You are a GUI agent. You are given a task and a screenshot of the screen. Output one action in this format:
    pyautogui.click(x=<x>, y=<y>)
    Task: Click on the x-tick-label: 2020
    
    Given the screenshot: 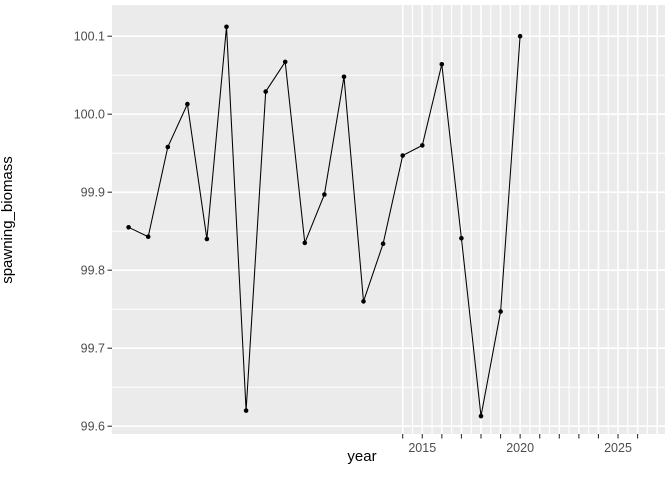 What is the action you would take?
    pyautogui.click(x=520, y=448)
    